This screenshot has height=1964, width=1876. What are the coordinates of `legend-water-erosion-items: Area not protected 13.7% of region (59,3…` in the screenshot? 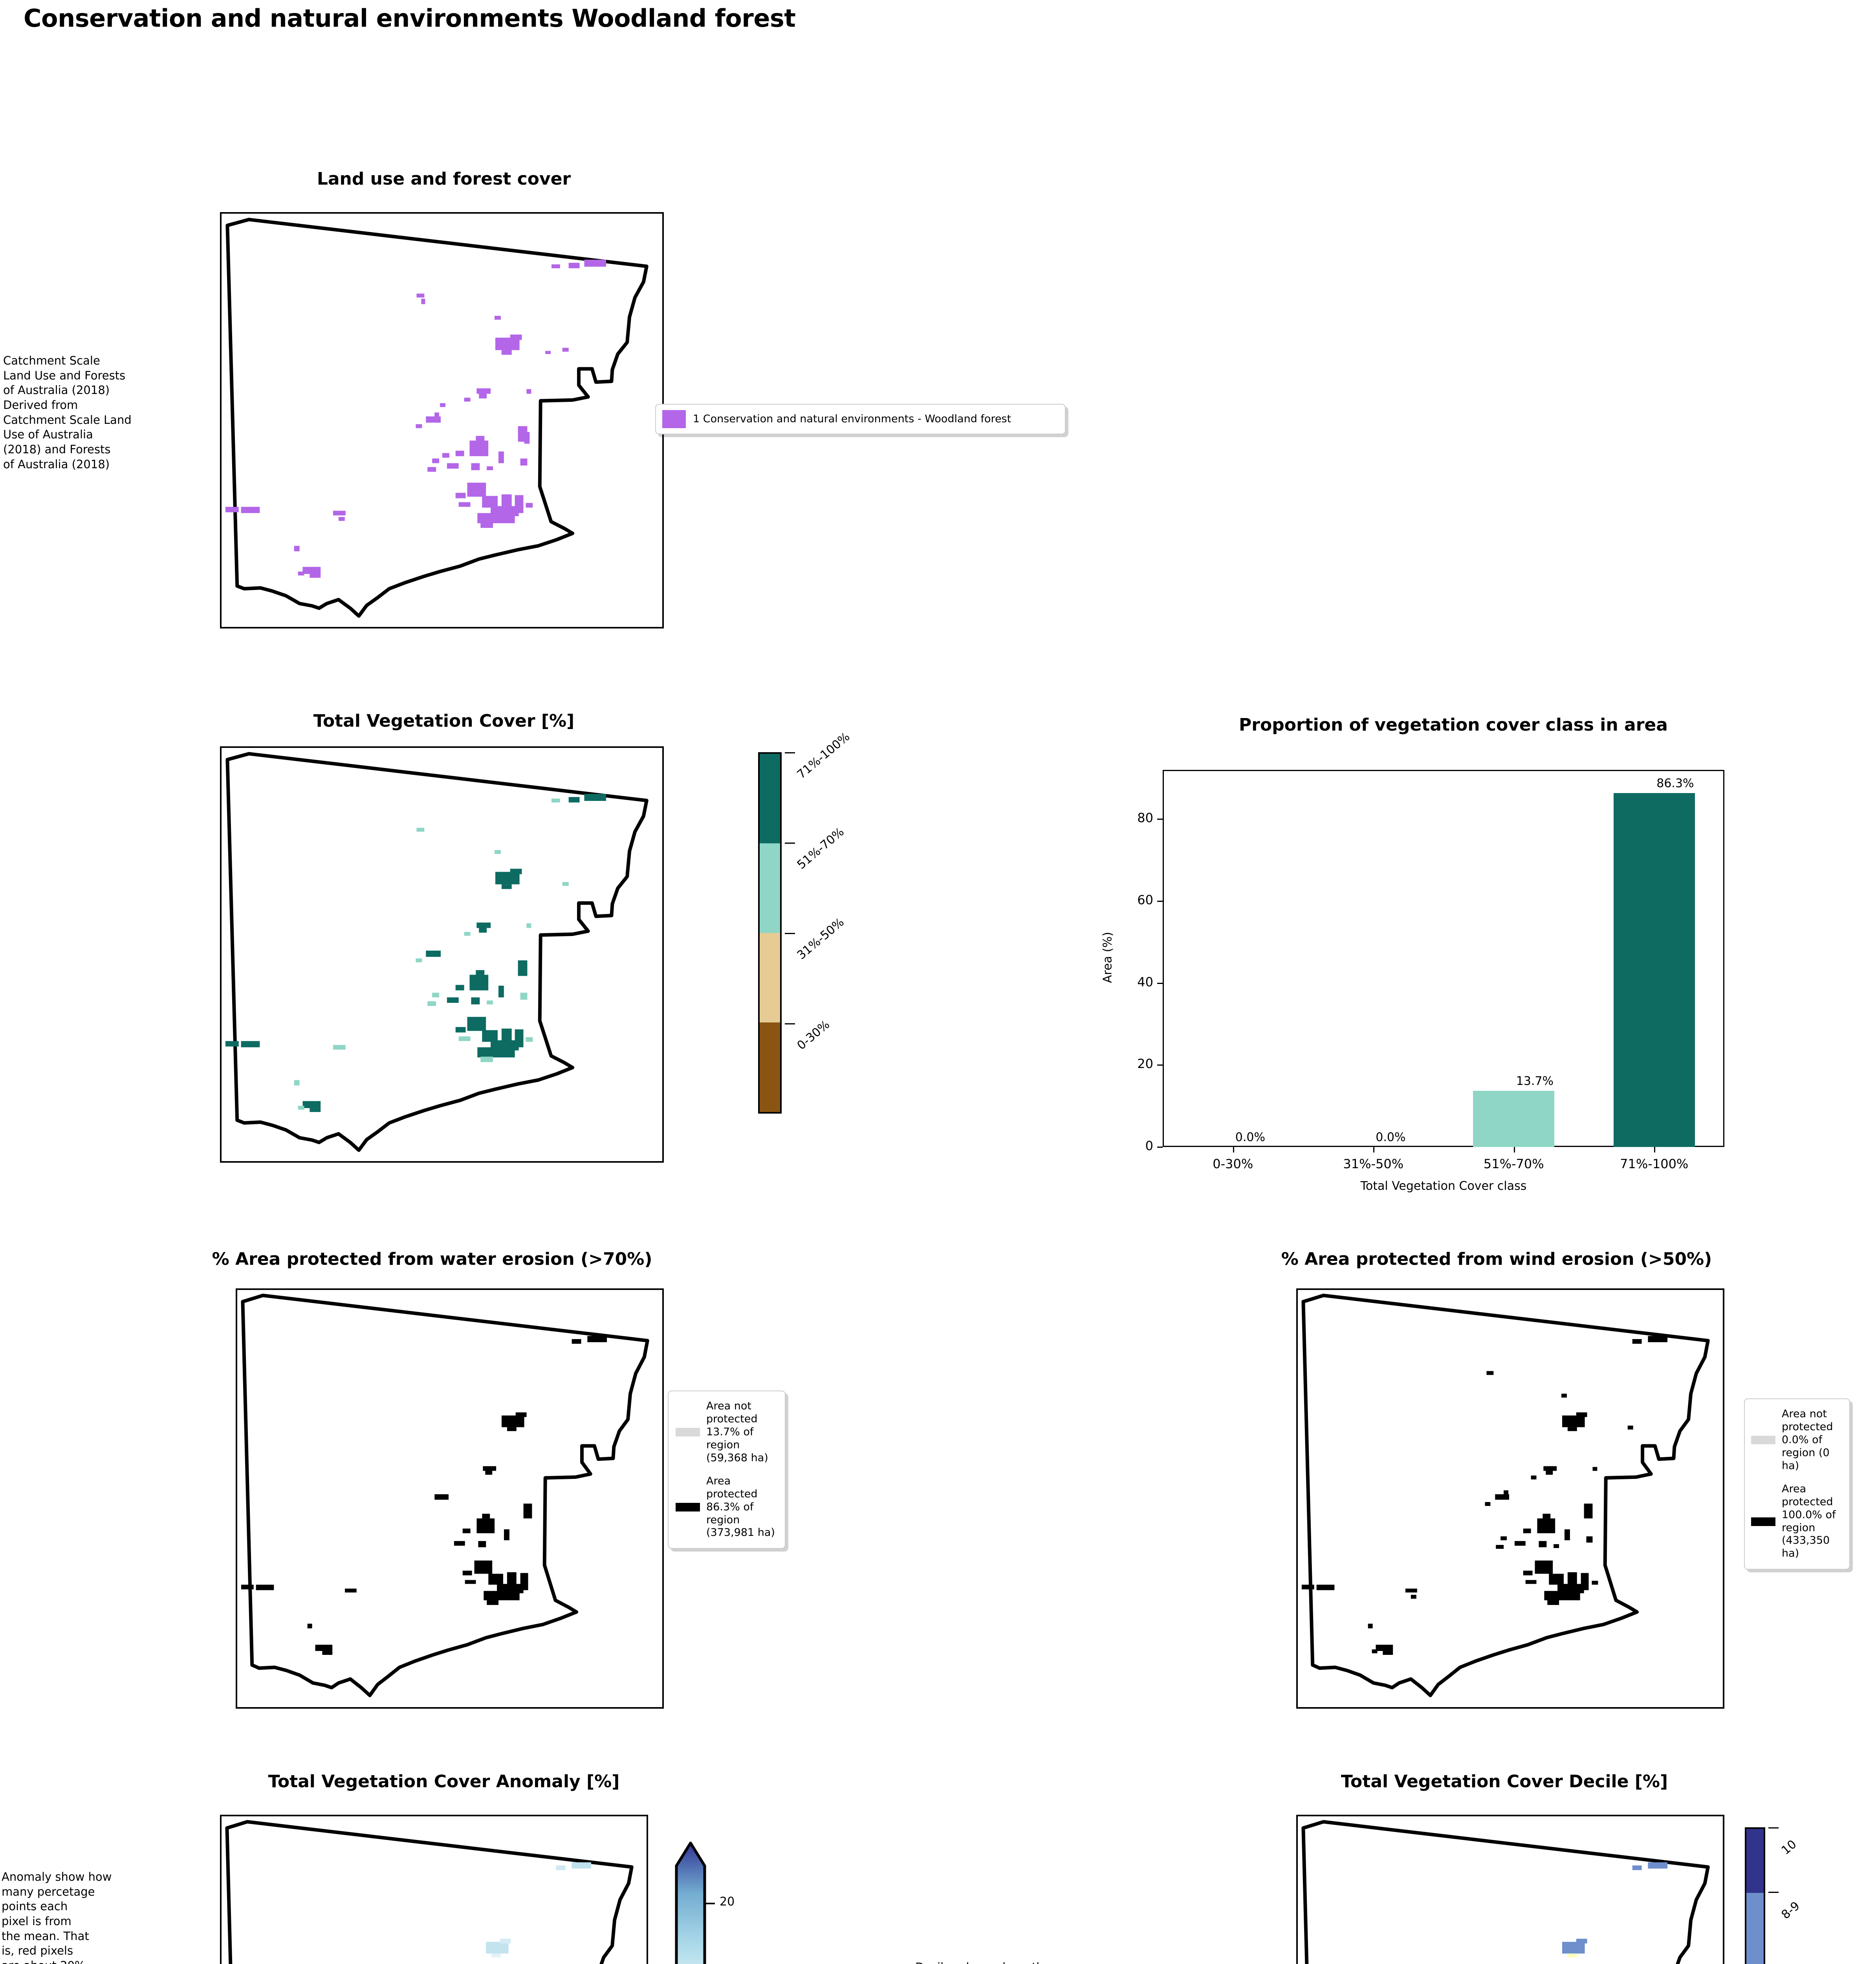 It's located at (725, 1469).